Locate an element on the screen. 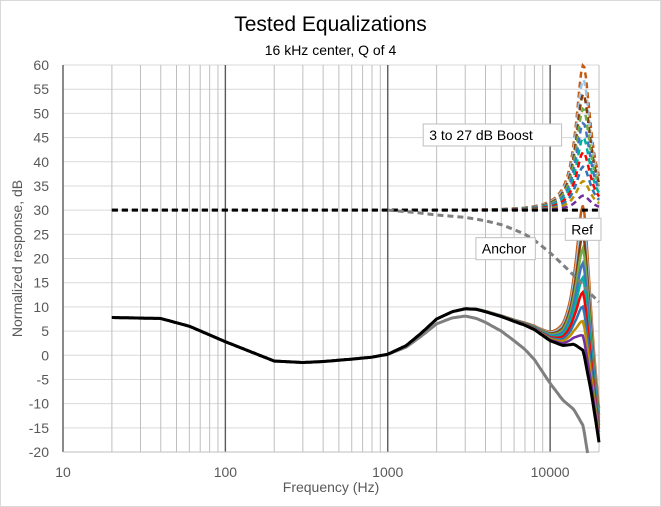  y-tick-label: -15 is located at coordinates (39, 428).